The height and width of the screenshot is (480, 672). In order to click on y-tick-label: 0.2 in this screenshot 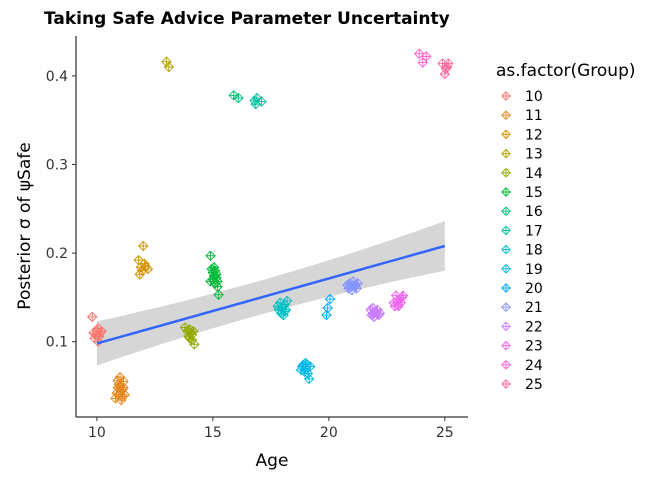, I will do `click(57, 254)`.